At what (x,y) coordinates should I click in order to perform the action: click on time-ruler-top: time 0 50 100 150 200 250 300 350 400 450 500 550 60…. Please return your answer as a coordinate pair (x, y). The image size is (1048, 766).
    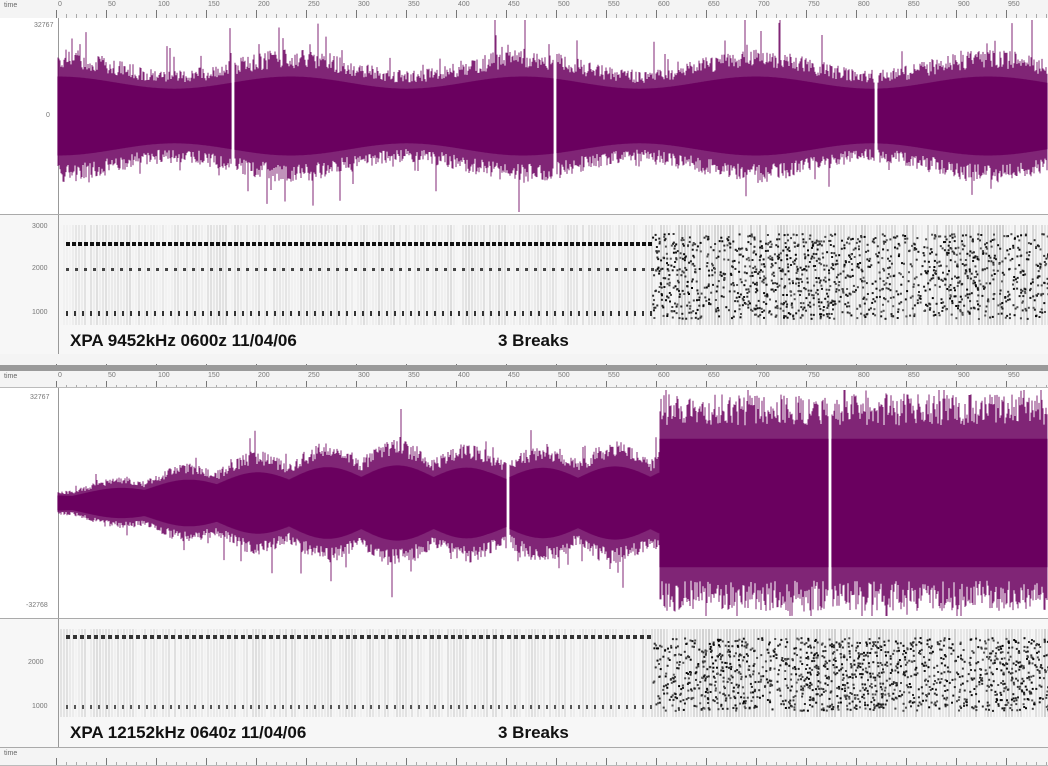
    Looking at the image, I should click on (524, 9).